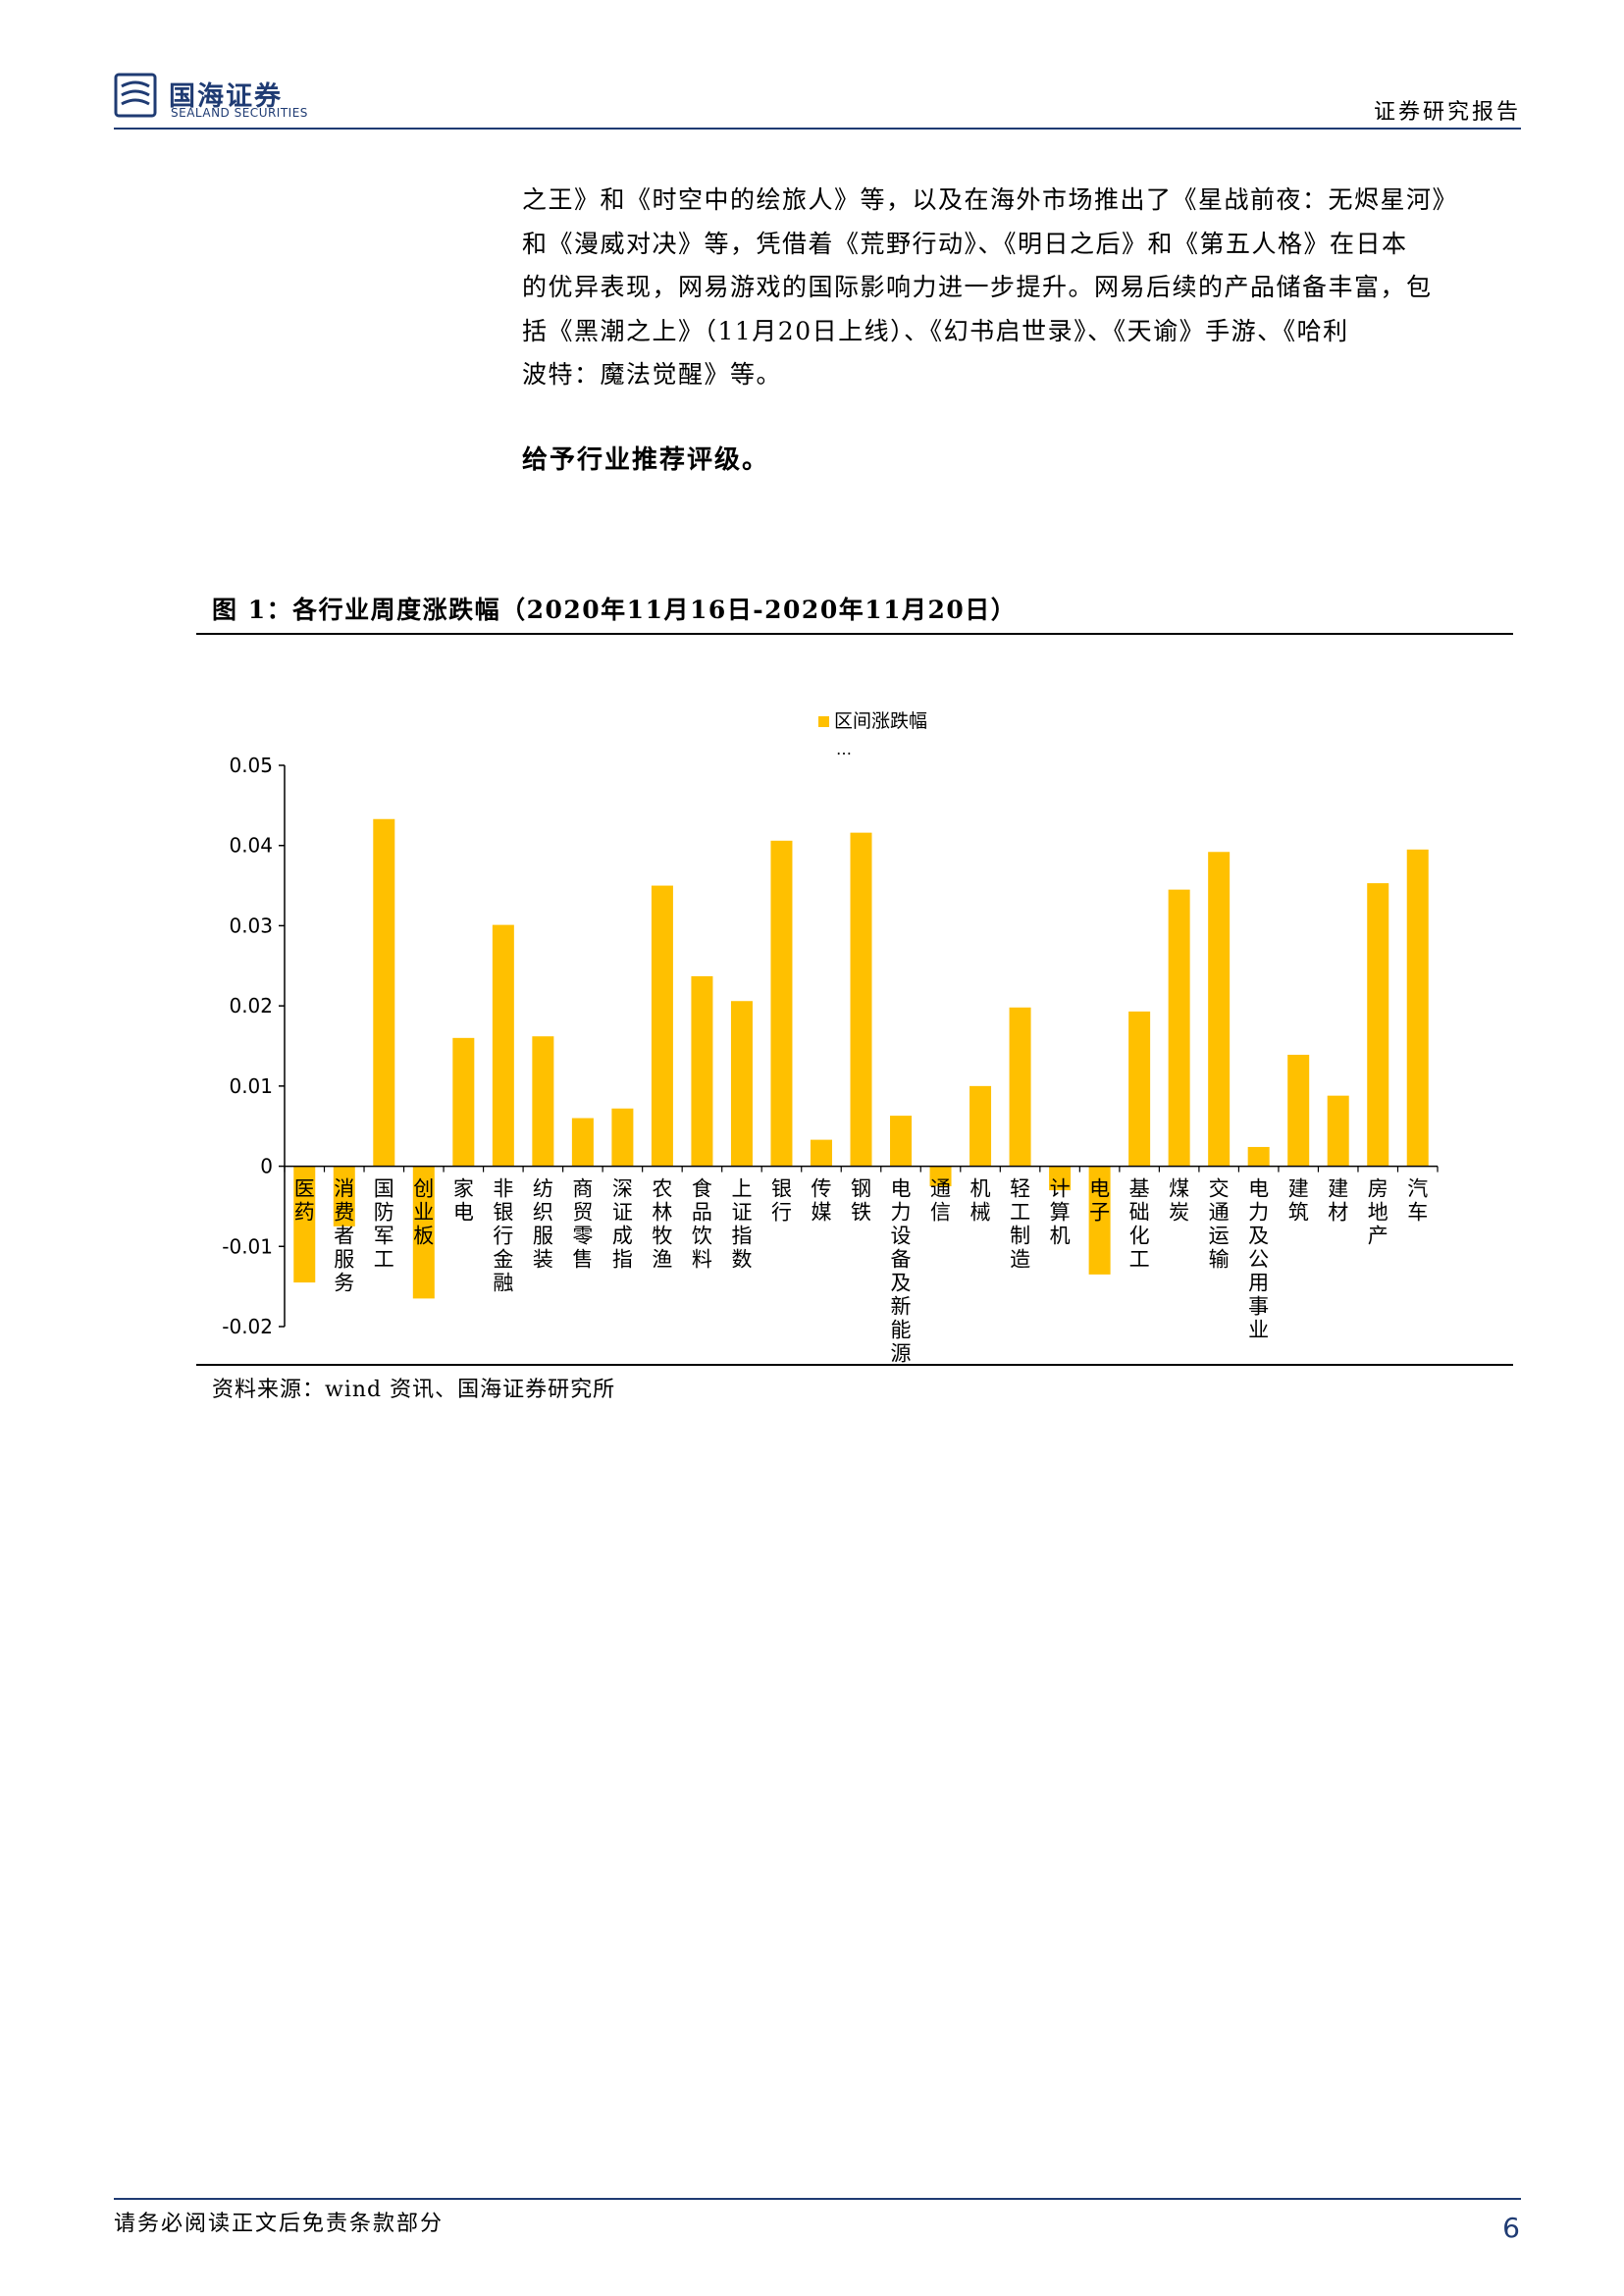  Describe the element at coordinates (251, 846) in the screenshot. I see `y-tick-label: 0.04` at that location.